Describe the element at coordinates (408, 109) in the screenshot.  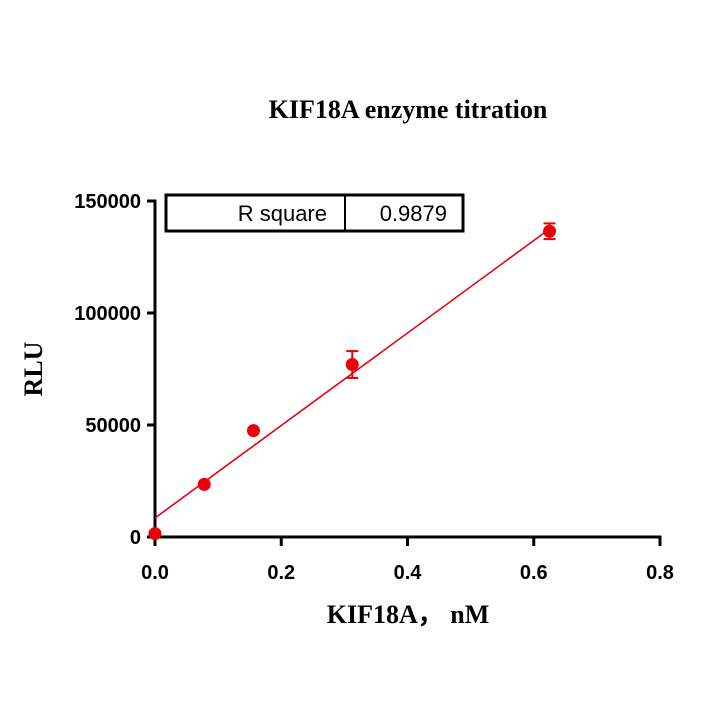
I see `chart-title: KIF18A enzyme titration` at that location.